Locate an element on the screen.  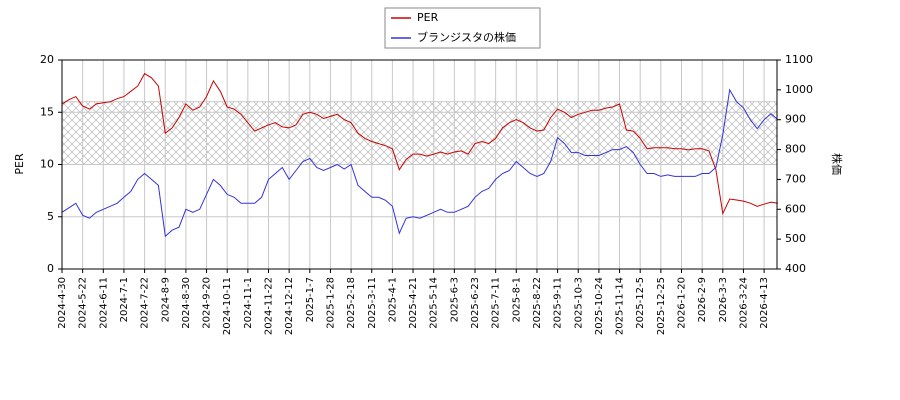
y2-tick-label: 800 is located at coordinates (795, 149).